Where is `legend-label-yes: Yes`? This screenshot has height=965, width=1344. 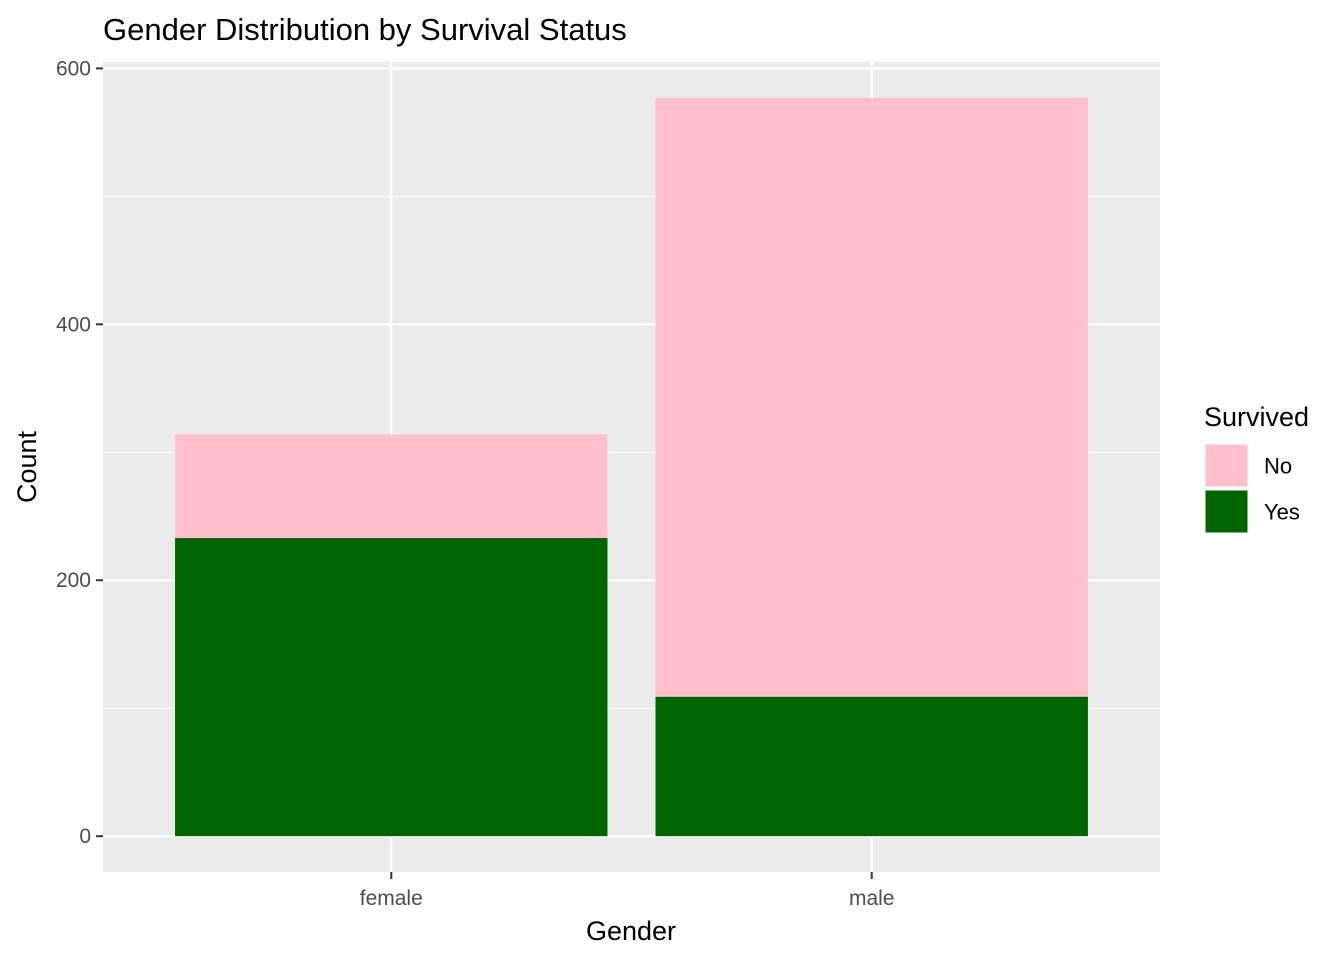
legend-label-yes: Yes is located at coordinates (1282, 512).